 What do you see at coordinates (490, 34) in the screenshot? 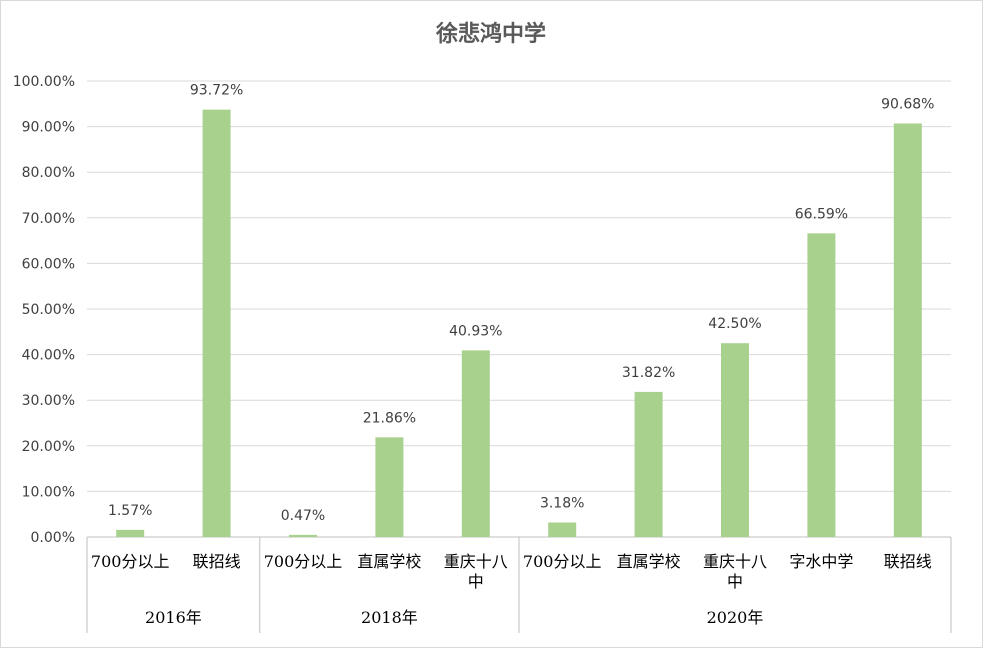
I see `chart-title: 徐悲鸿中学` at bounding box center [490, 34].